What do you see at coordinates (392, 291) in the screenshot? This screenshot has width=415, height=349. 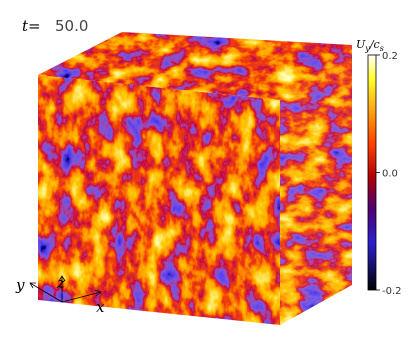 I see `colorbar-tick-label: -0.2` at bounding box center [392, 291].